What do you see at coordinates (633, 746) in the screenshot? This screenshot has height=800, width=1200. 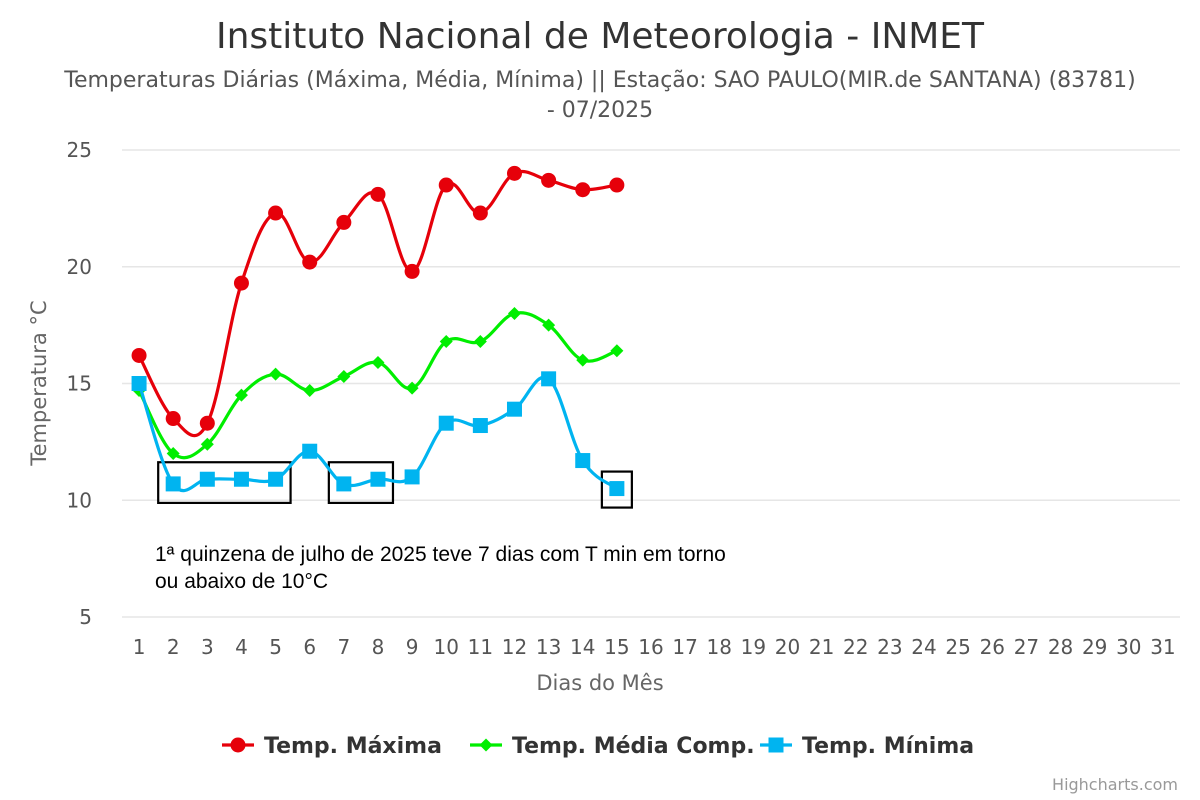 I see `legend-label: Temp. Média Comp.` at bounding box center [633, 746].